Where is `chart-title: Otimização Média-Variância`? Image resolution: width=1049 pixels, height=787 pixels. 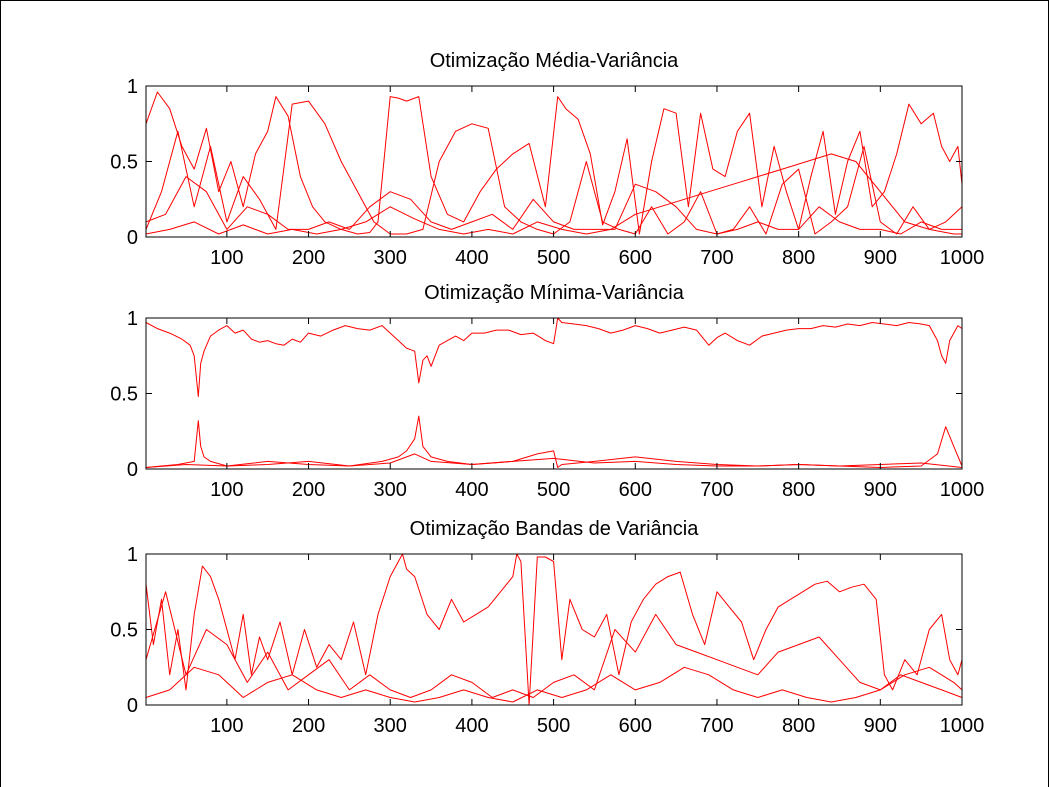 chart-title: Otimização Média-Variância is located at coordinates (554, 61).